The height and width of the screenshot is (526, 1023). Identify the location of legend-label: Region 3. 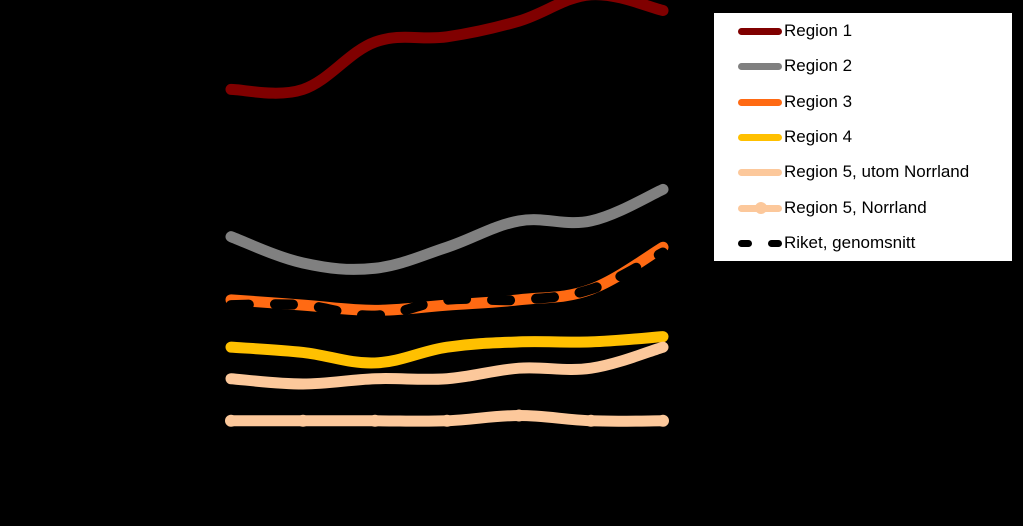
(818, 101).